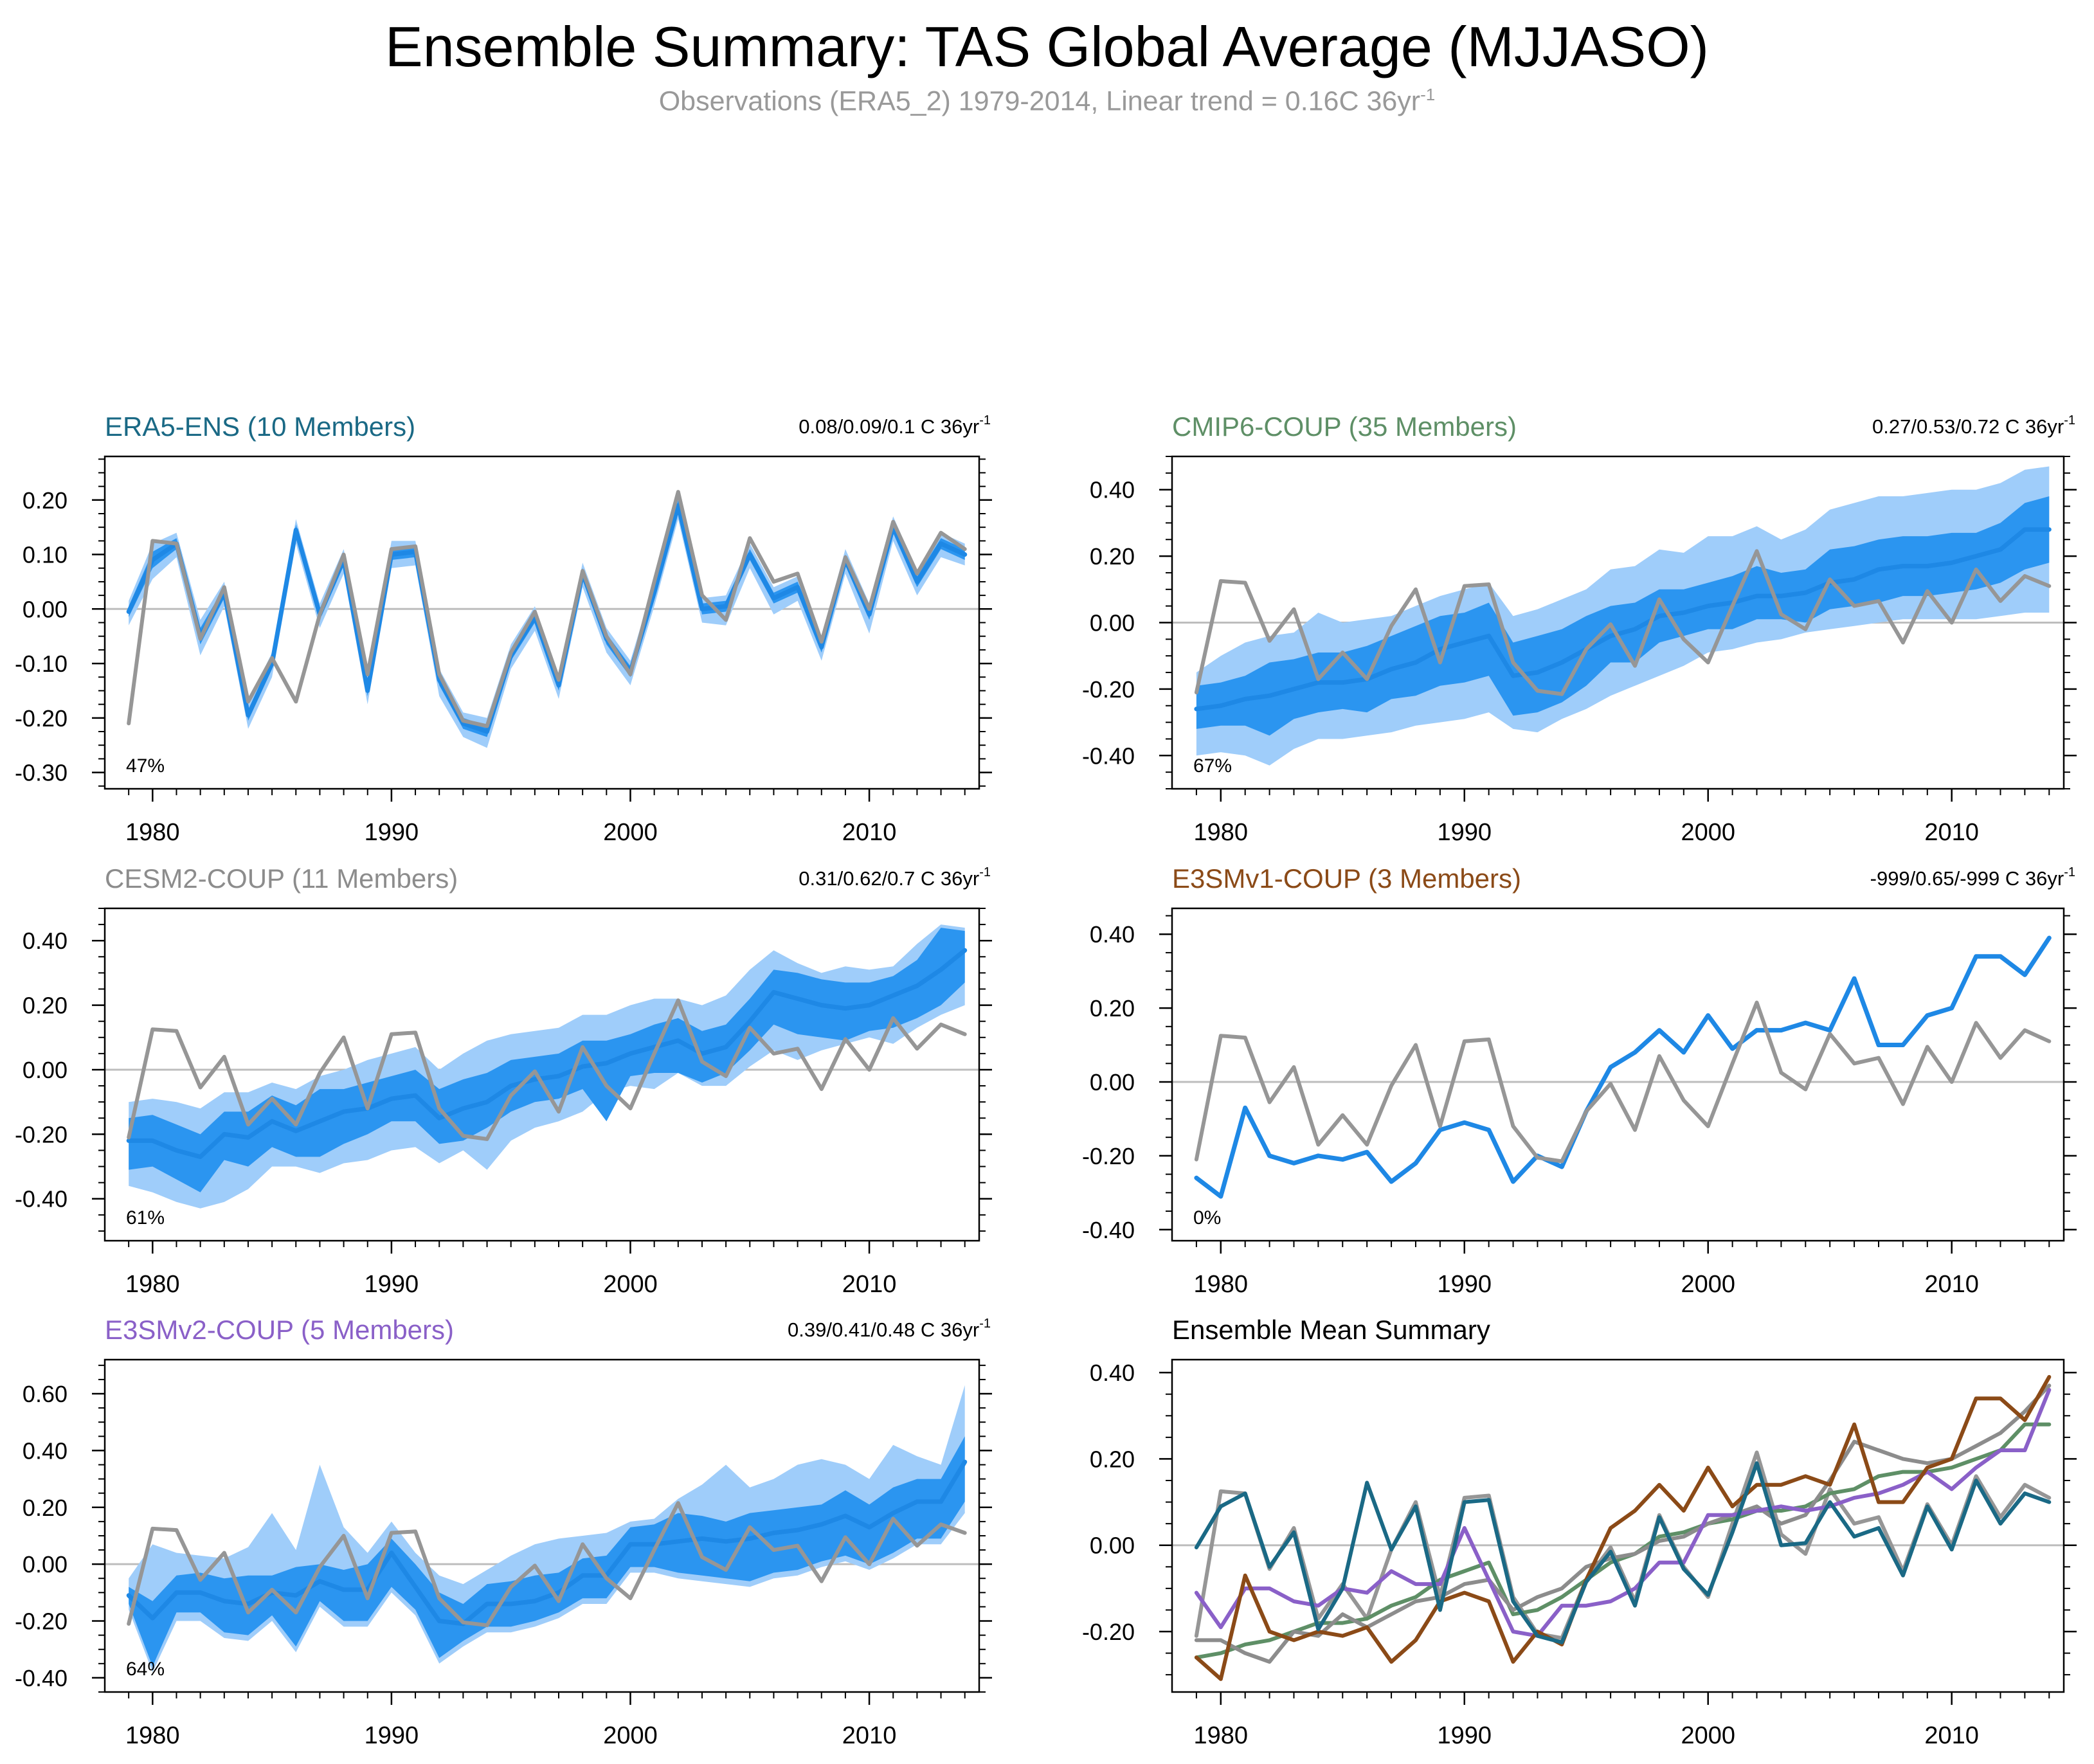 The height and width of the screenshot is (1764, 2094). Describe the element at coordinates (279, 1330) in the screenshot. I see `panel-title: E3SMv2-COUP (5 Members)` at that location.